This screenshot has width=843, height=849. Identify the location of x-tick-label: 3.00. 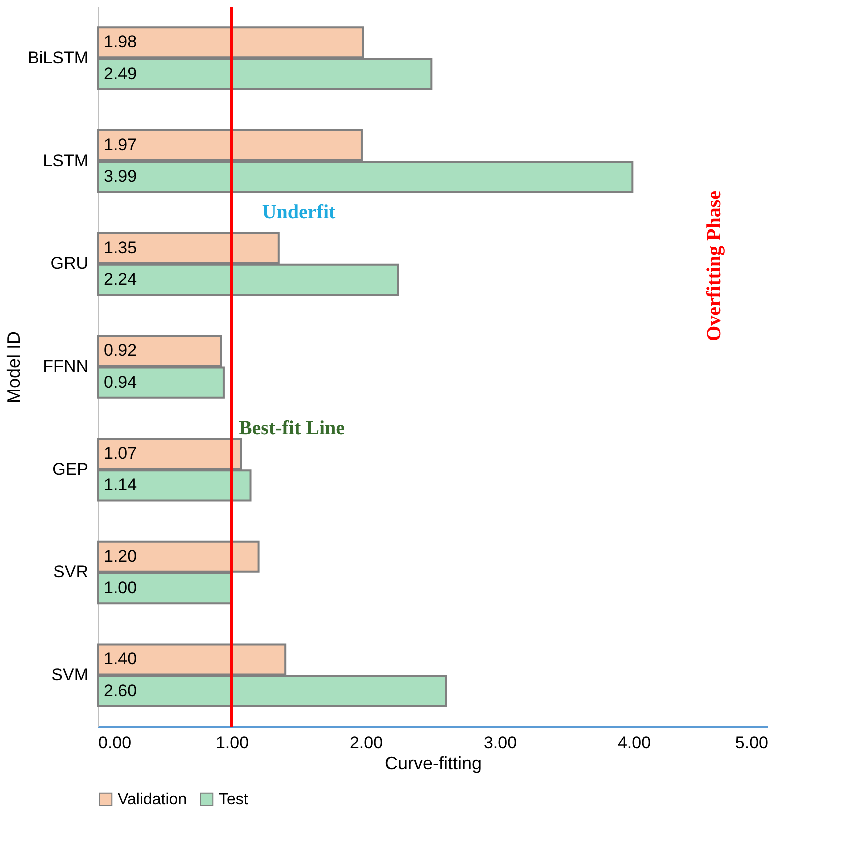
(501, 743).